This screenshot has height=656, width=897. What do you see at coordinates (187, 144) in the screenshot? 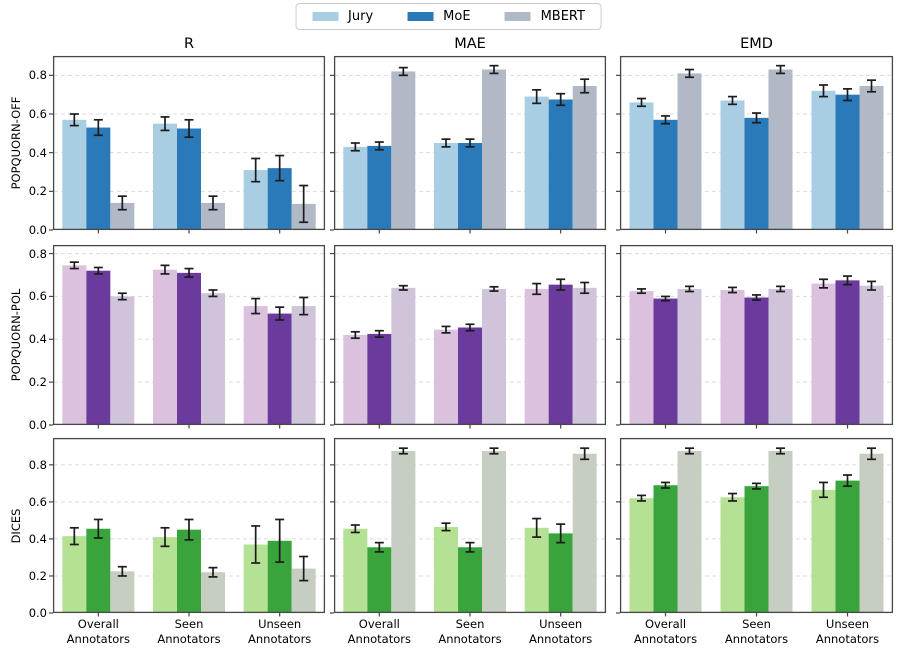
I see `subplot-popquorn-off-r` at bounding box center [187, 144].